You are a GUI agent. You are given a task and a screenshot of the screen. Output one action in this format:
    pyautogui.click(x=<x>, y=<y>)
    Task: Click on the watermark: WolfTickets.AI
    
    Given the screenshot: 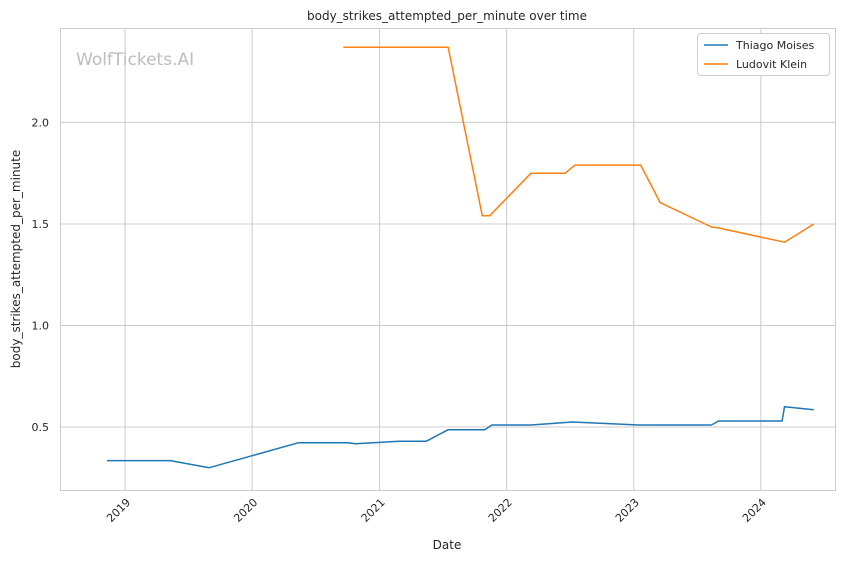 What is the action you would take?
    pyautogui.click(x=135, y=60)
    